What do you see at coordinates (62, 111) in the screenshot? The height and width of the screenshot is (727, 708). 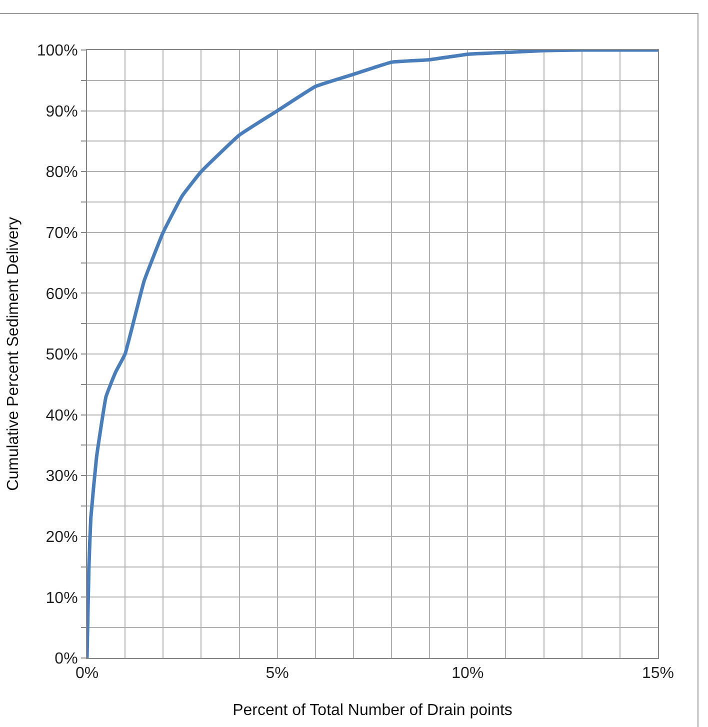 I see `y-tick-label: 90%` at bounding box center [62, 111].